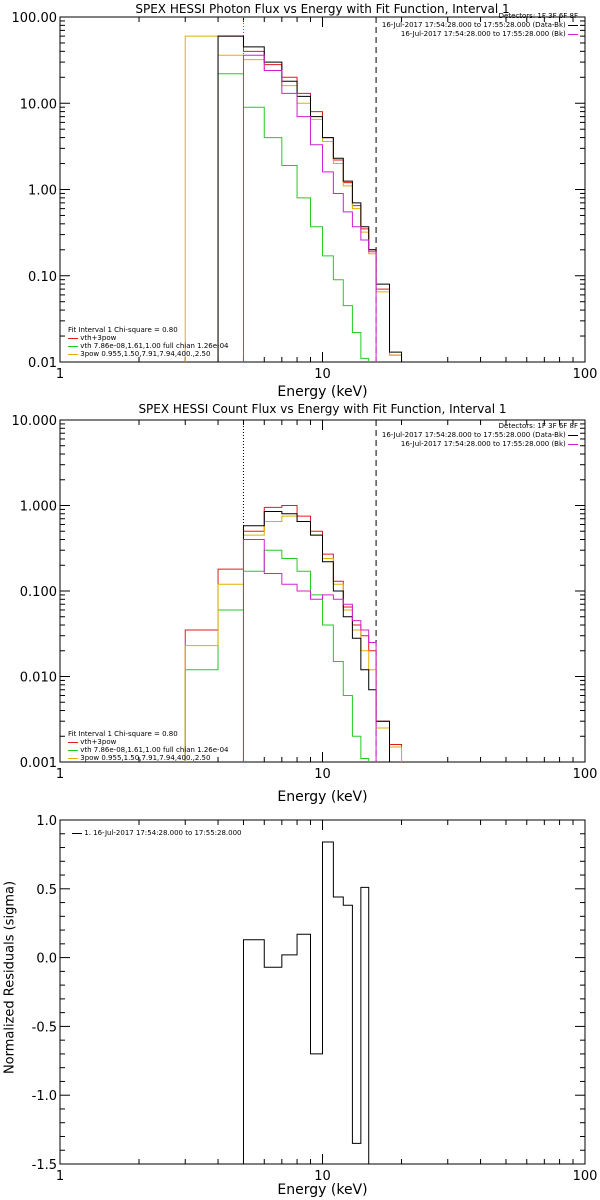 The image size is (600, 1200). Describe the element at coordinates (38, 104) in the screenshot. I see `y-tick-label: 10.00` at that location.